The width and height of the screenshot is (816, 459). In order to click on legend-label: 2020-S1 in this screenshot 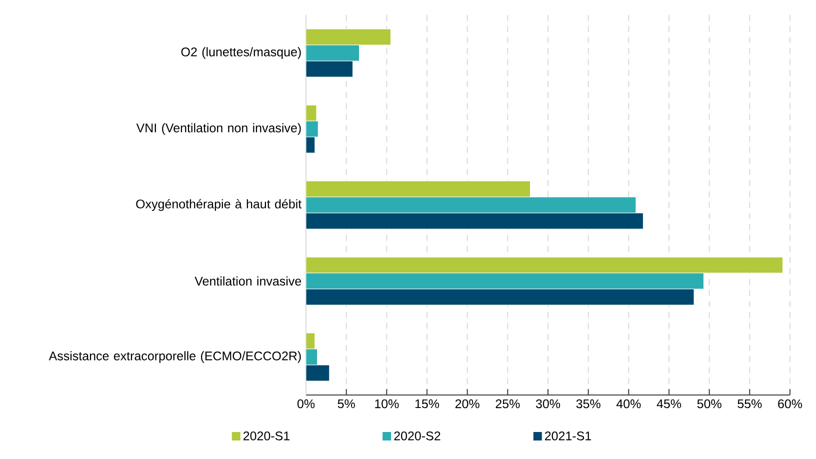, I will do `click(266, 436)`.